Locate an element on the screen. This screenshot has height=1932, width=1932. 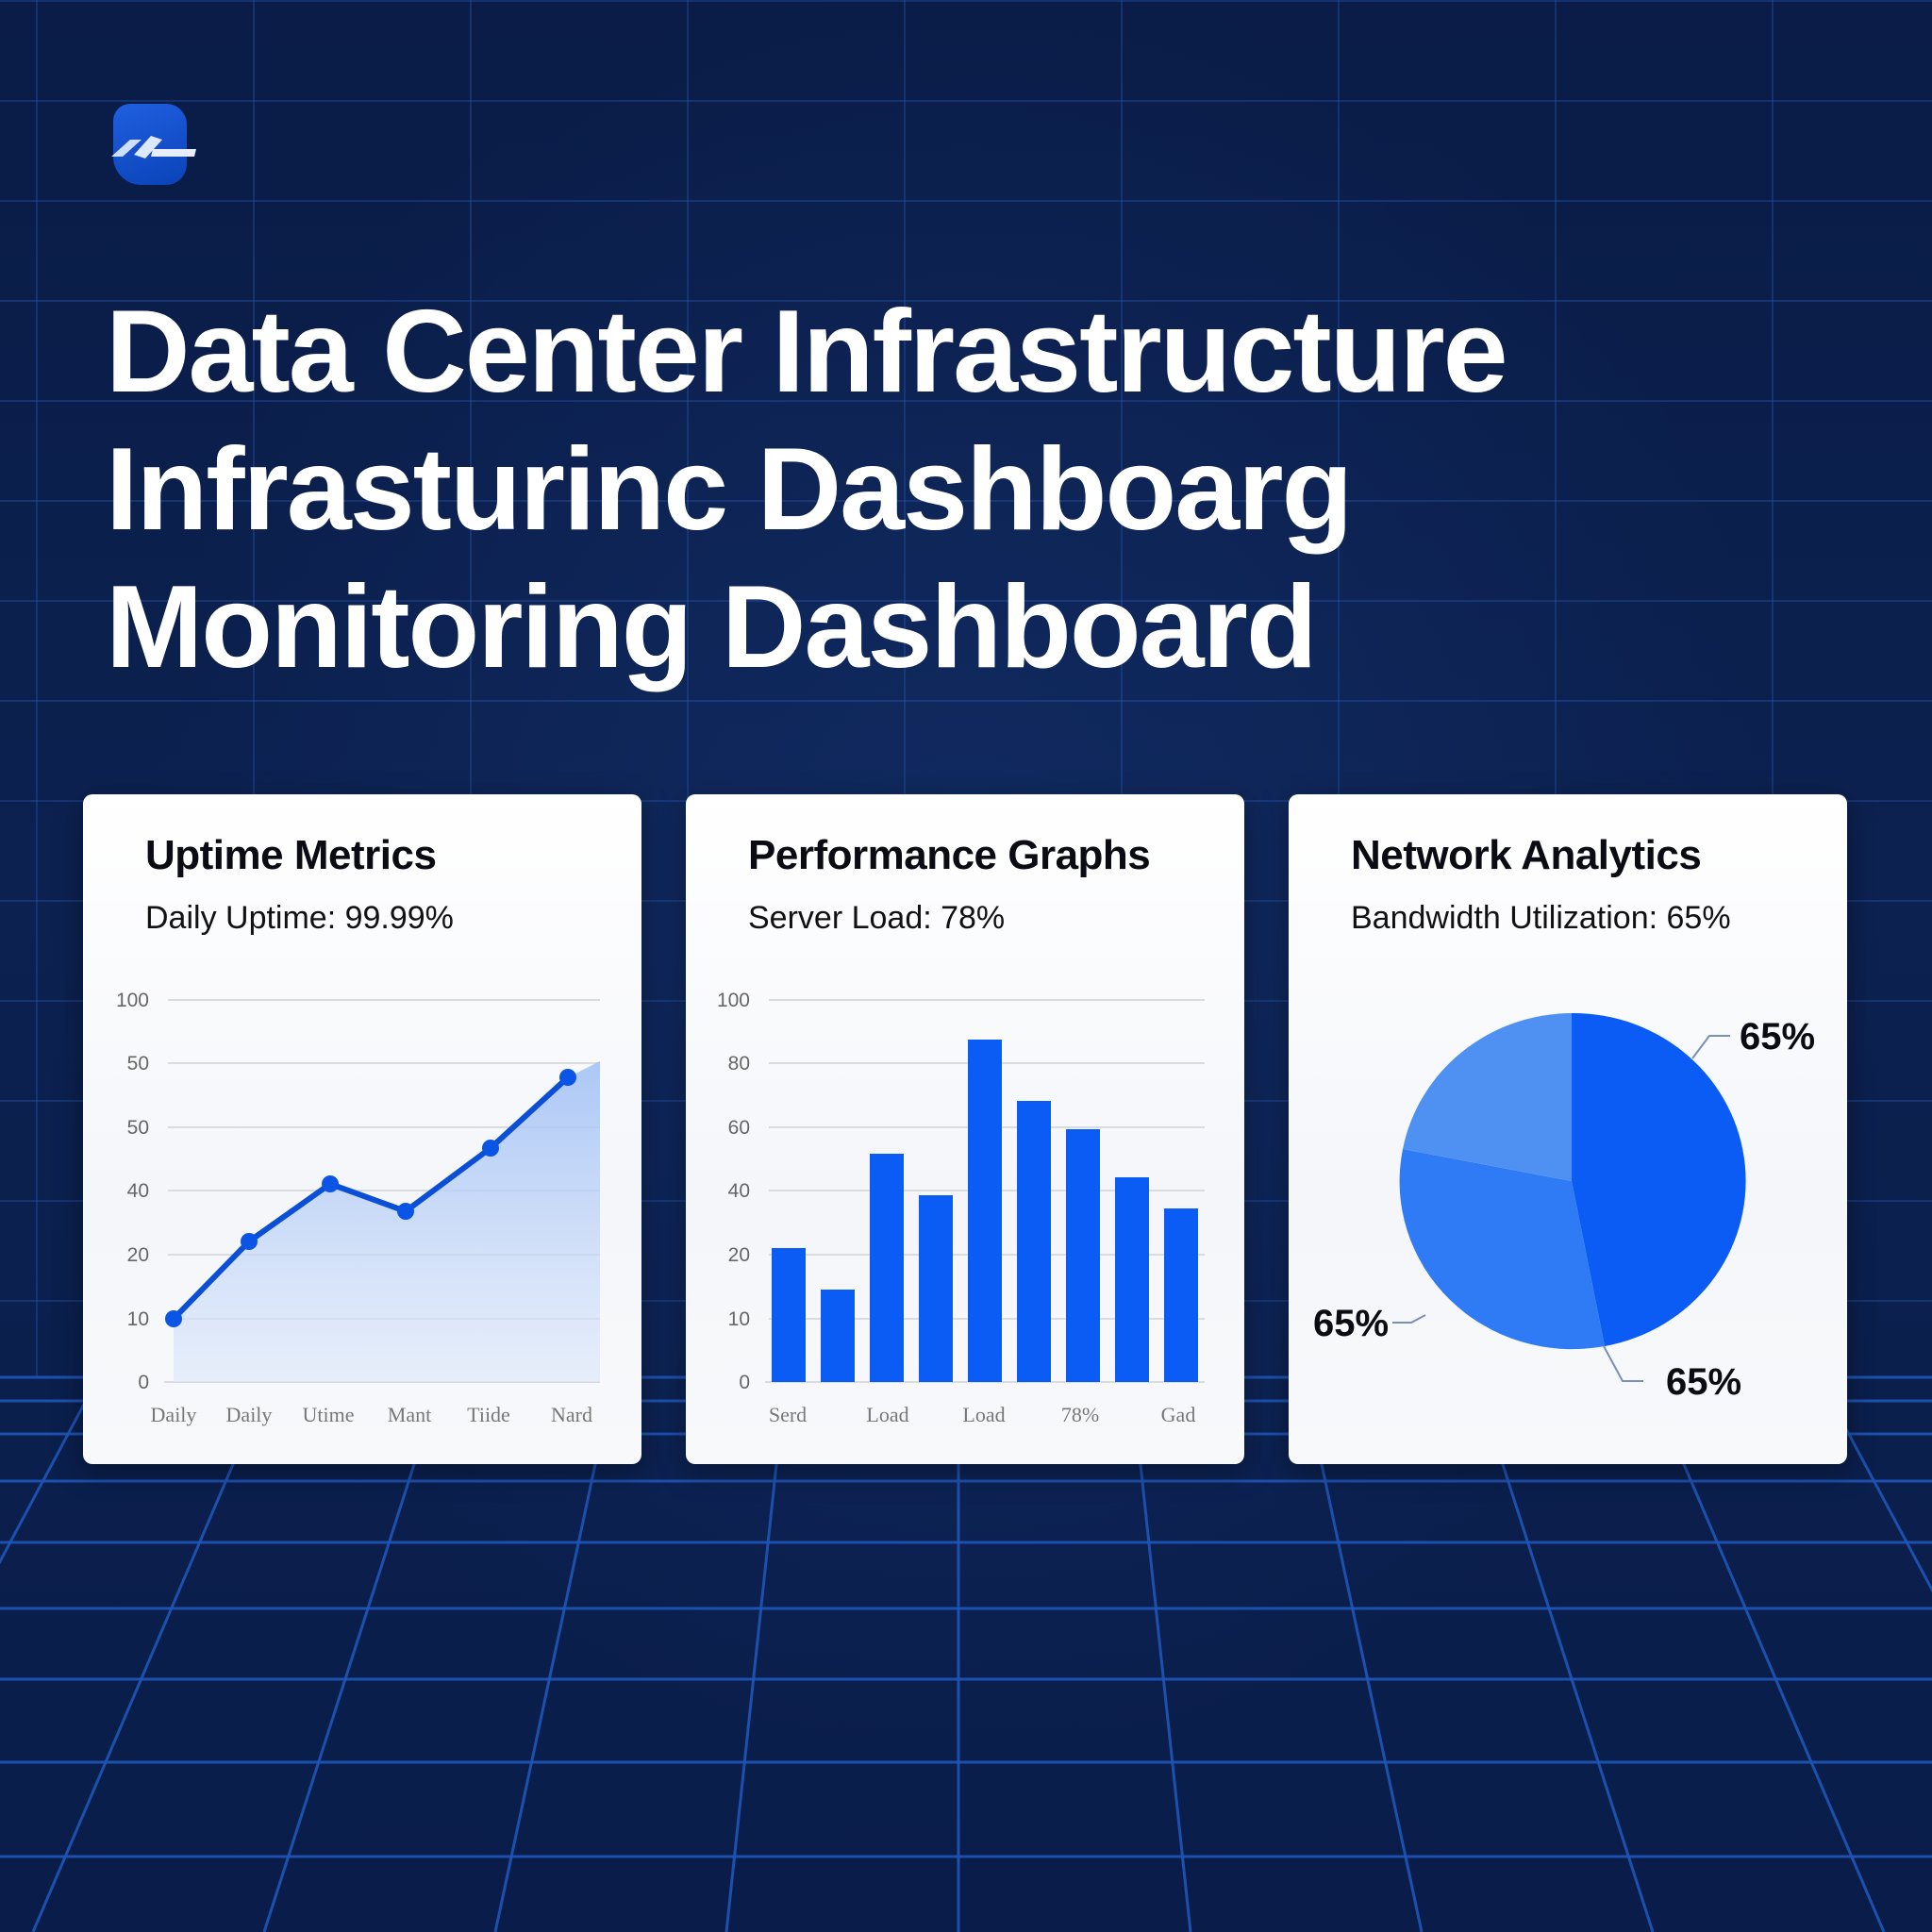
title-line-3: Monitoring Dashboard is located at coordinates (712, 627).